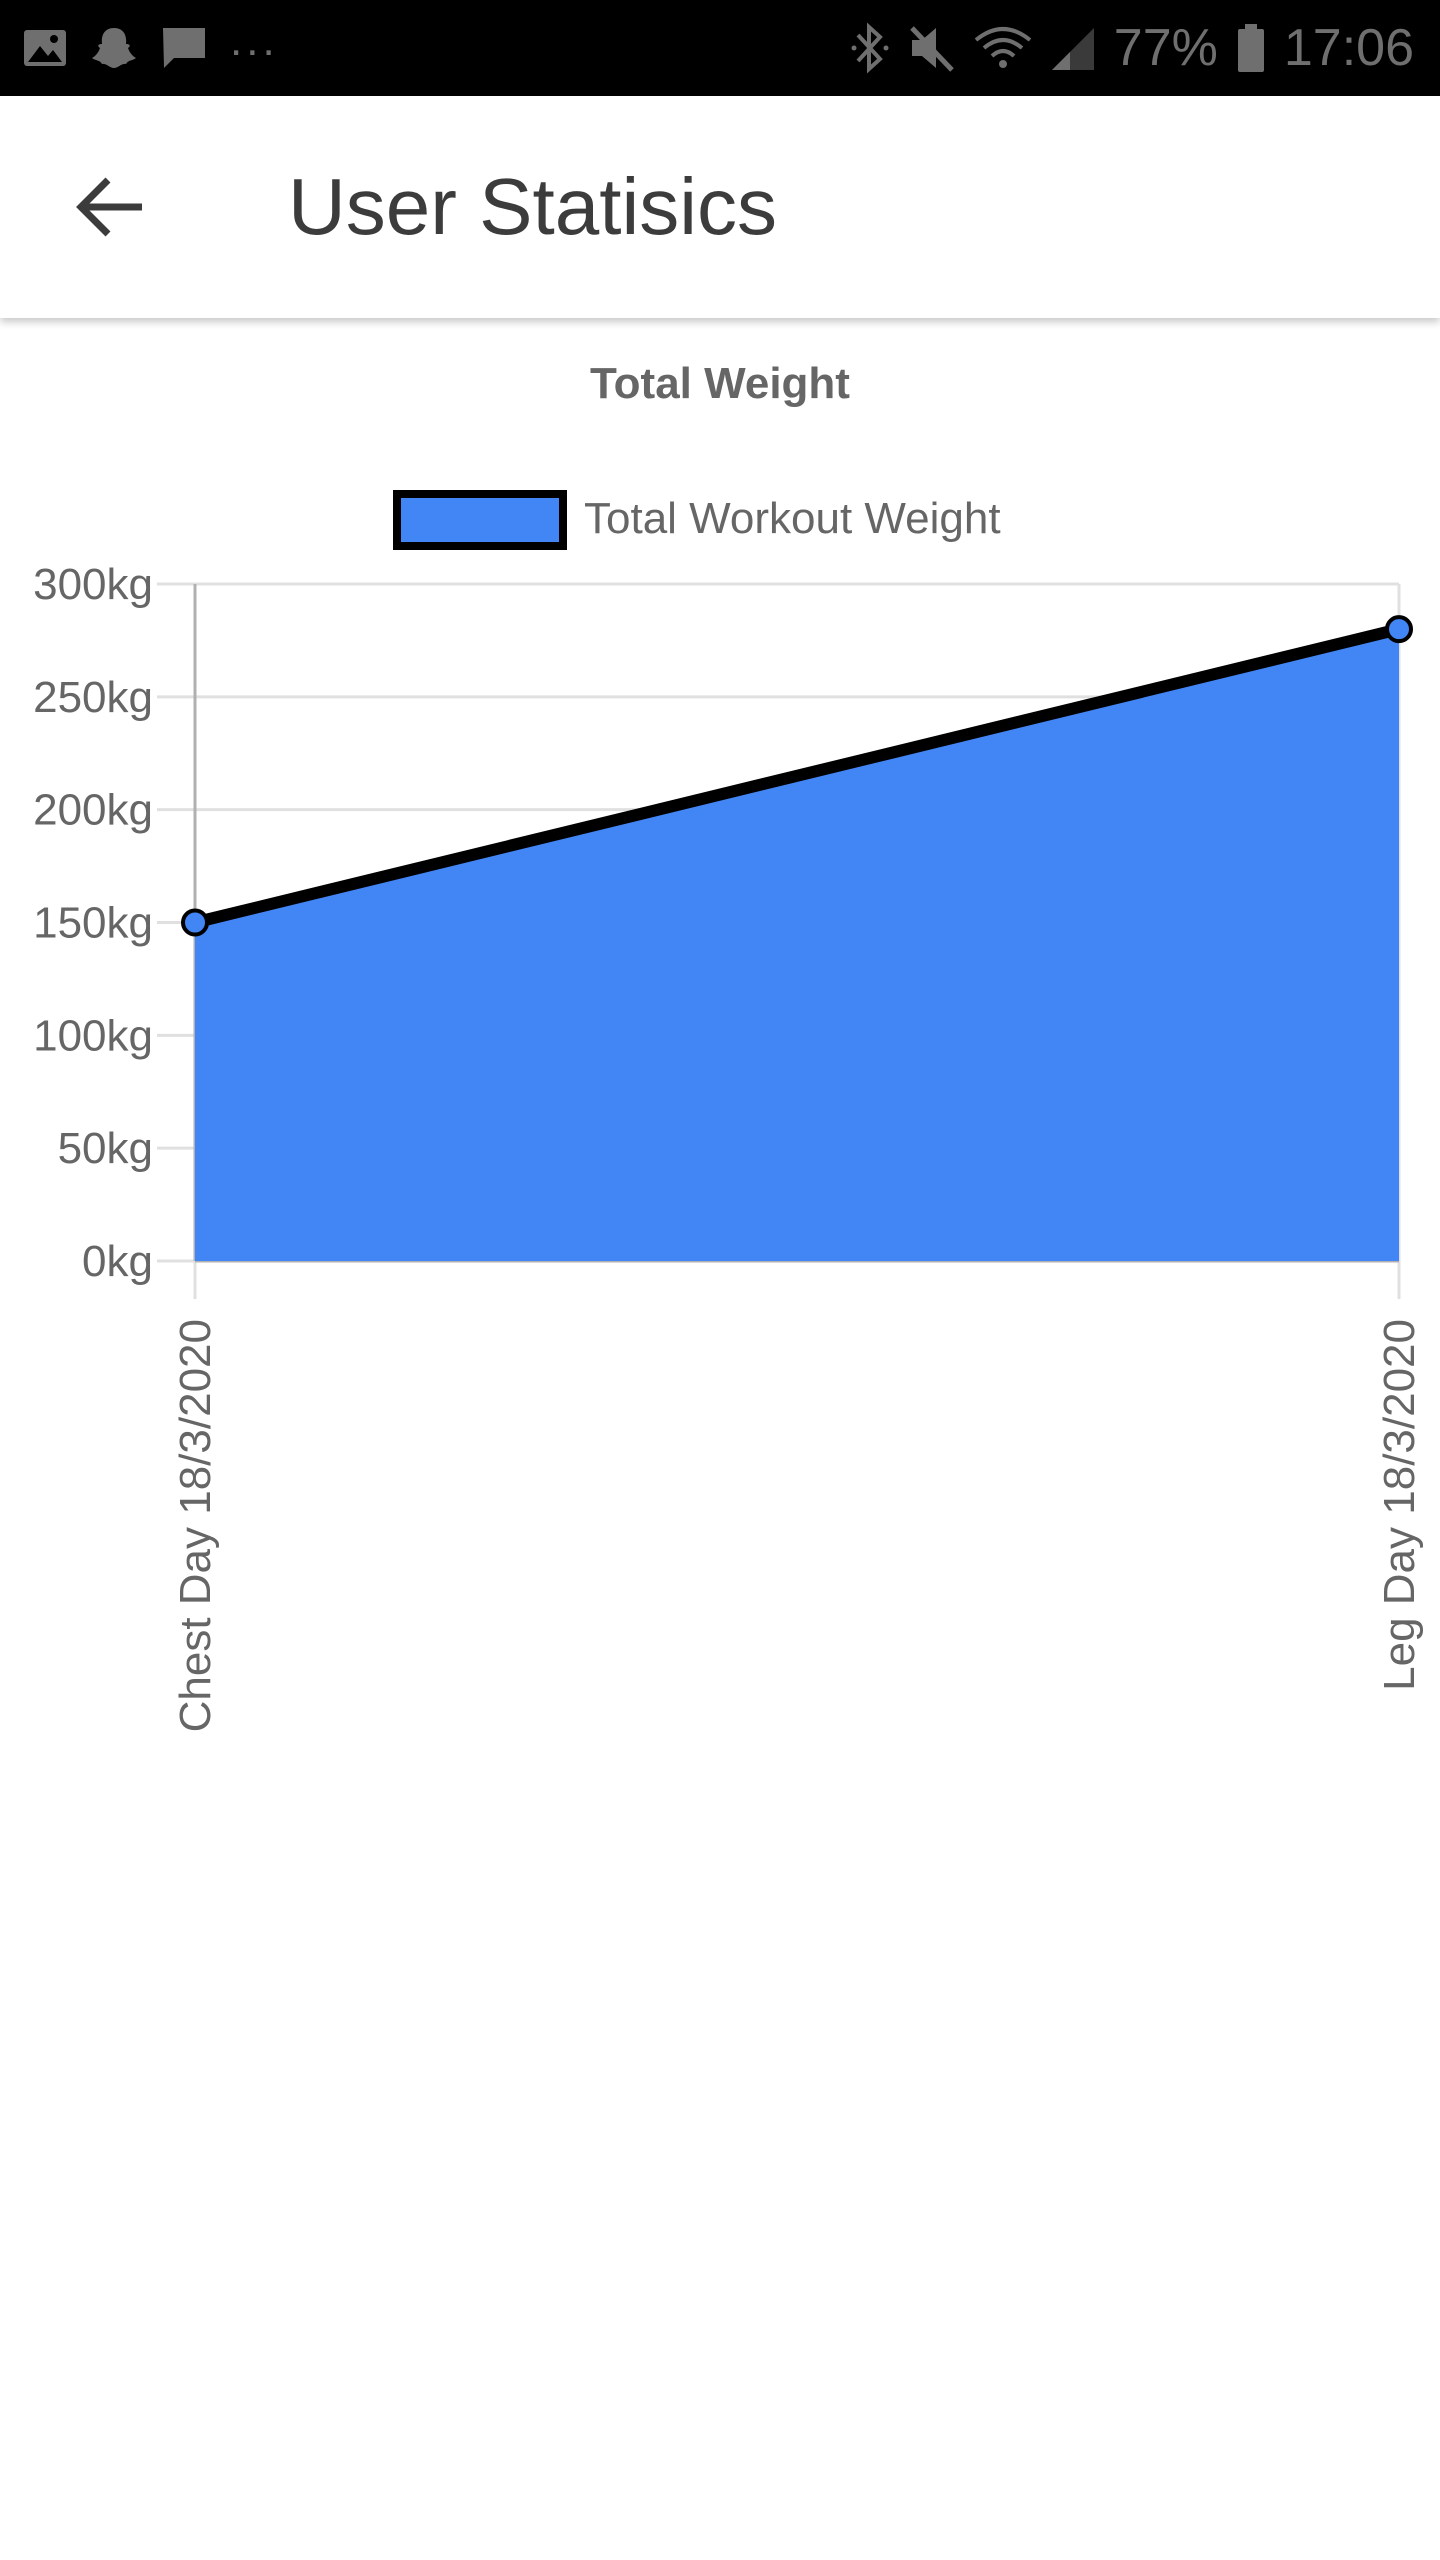  I want to click on y-tick-label: 250kg, so click(93, 697).